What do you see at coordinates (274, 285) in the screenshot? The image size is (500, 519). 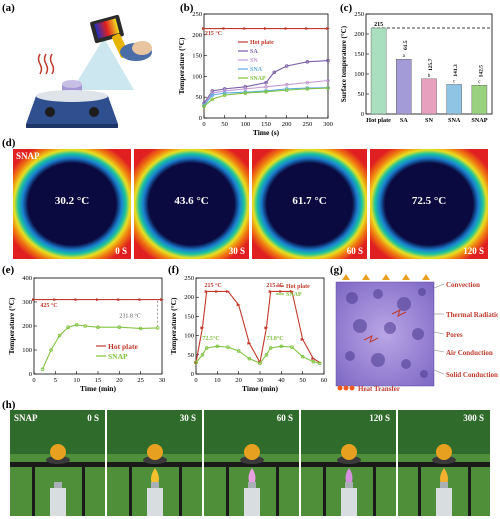 I see `chart-f-annotation-hot-2: 215 °C` at bounding box center [274, 285].